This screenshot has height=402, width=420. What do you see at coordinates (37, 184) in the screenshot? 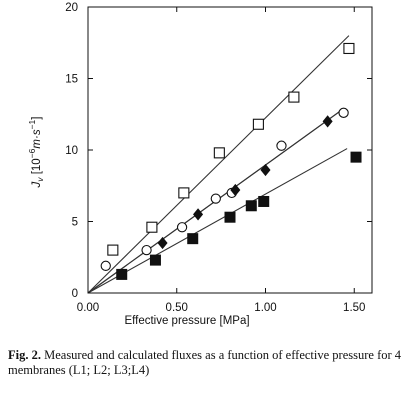
I see `y-axis-title-symbol: J` at bounding box center [37, 184].